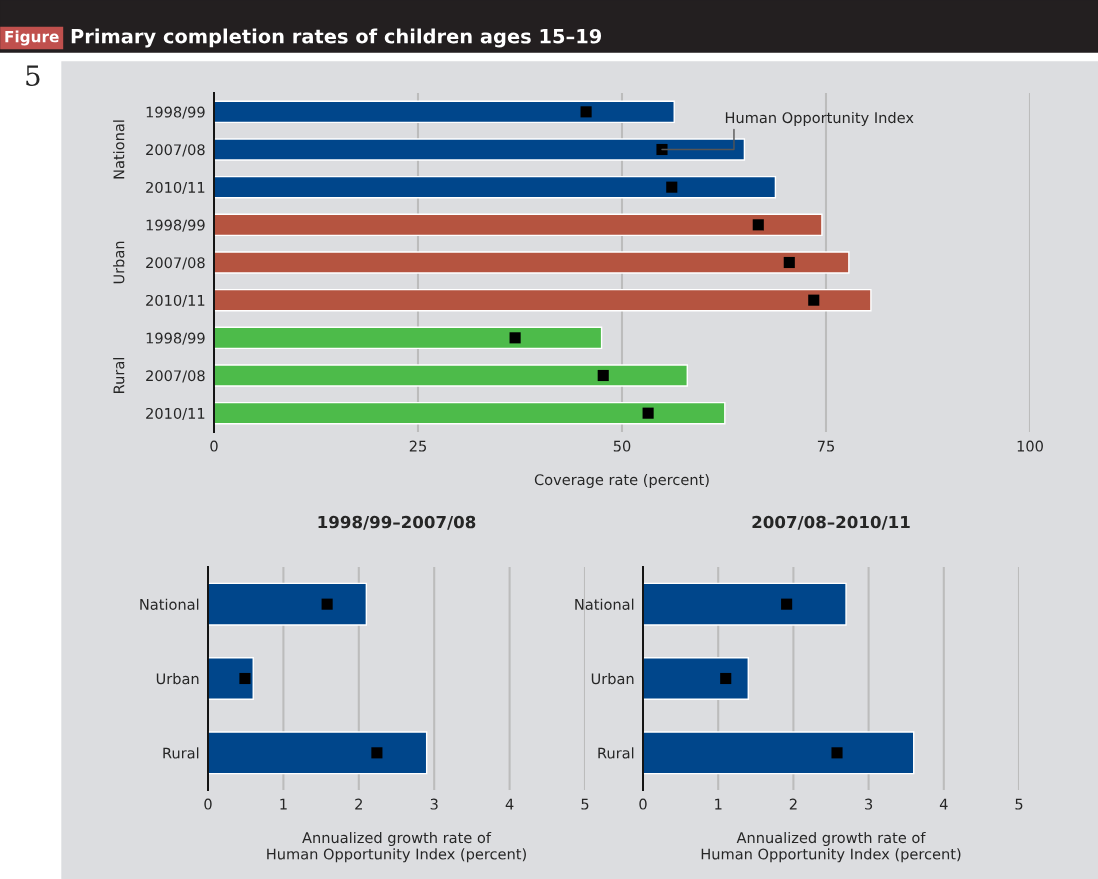  Describe the element at coordinates (32, 38) in the screenshot. I see `text: Figure` at that location.